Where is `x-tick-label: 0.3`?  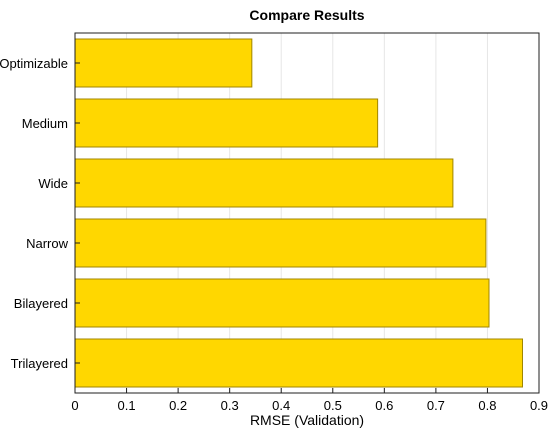 x-tick-label: 0.3 is located at coordinates (230, 405).